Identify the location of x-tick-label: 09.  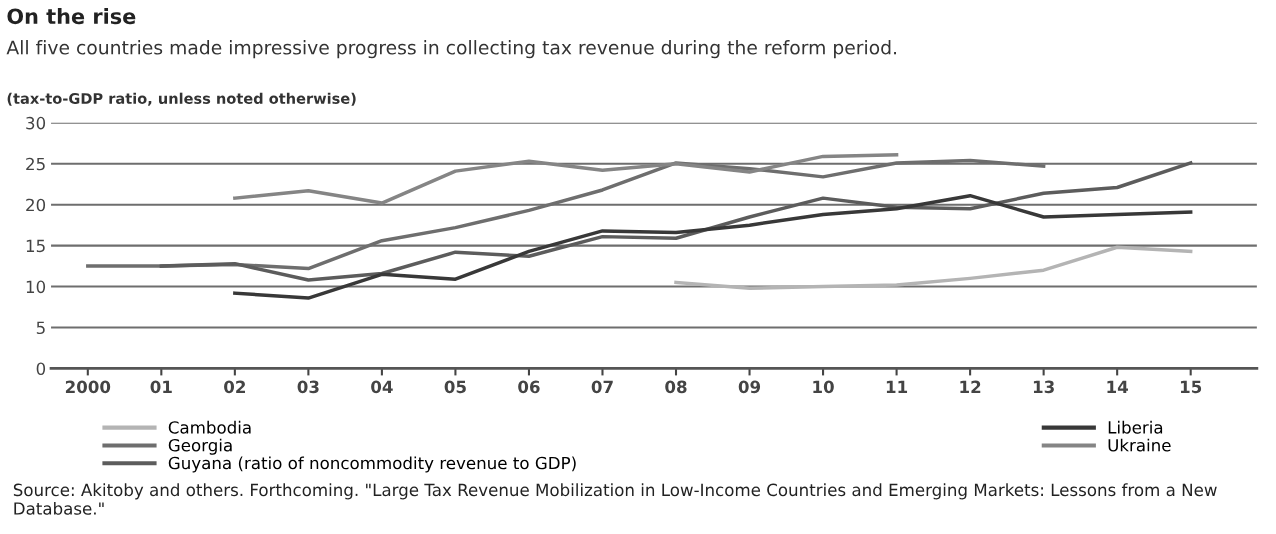
(749, 387).